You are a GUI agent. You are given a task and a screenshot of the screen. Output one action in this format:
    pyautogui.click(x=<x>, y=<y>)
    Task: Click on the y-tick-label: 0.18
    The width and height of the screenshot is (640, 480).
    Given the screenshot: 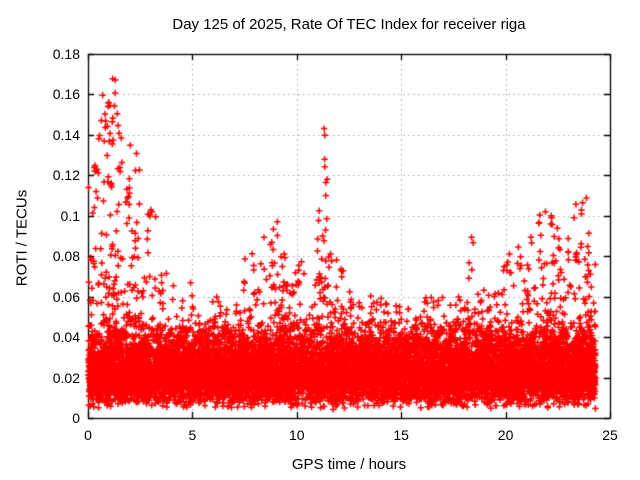 What is the action you would take?
    pyautogui.click(x=66, y=54)
    